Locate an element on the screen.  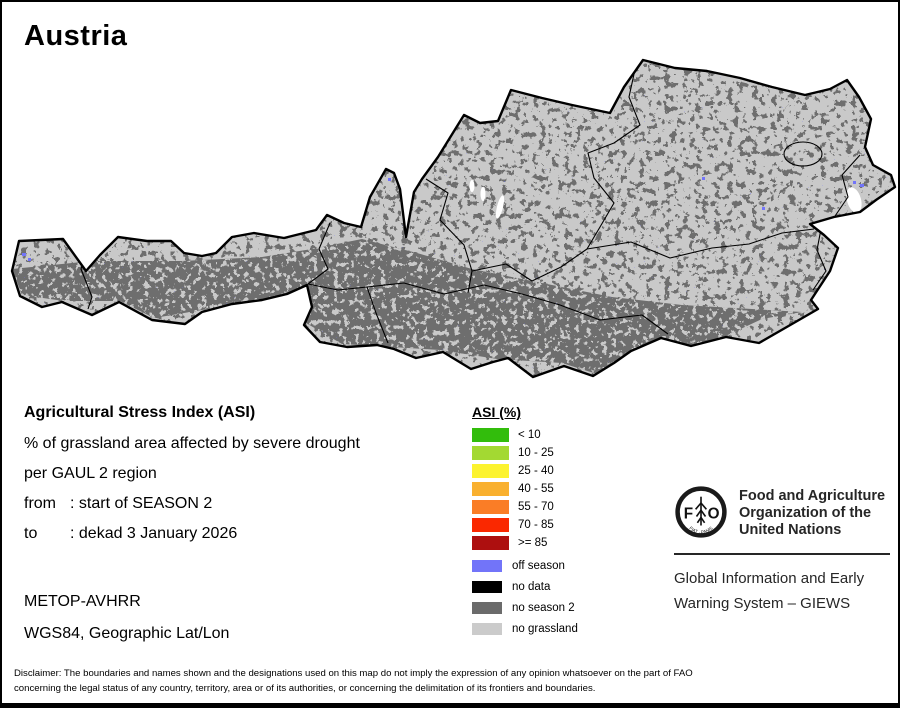
legend-label: 55 - 70 is located at coordinates (536, 507).